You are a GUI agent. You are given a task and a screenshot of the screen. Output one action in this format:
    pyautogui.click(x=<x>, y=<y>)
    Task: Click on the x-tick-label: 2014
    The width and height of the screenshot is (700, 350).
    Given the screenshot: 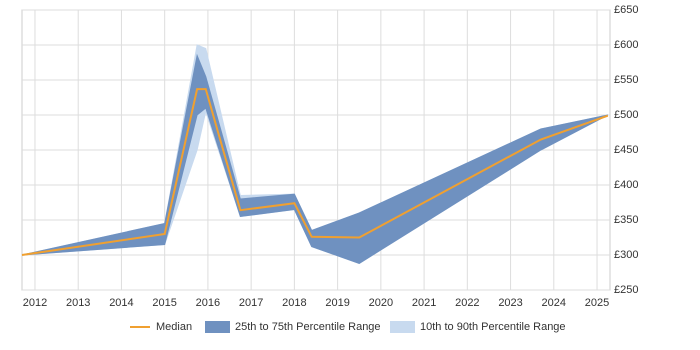 What is the action you would take?
    pyautogui.click(x=121, y=303)
    